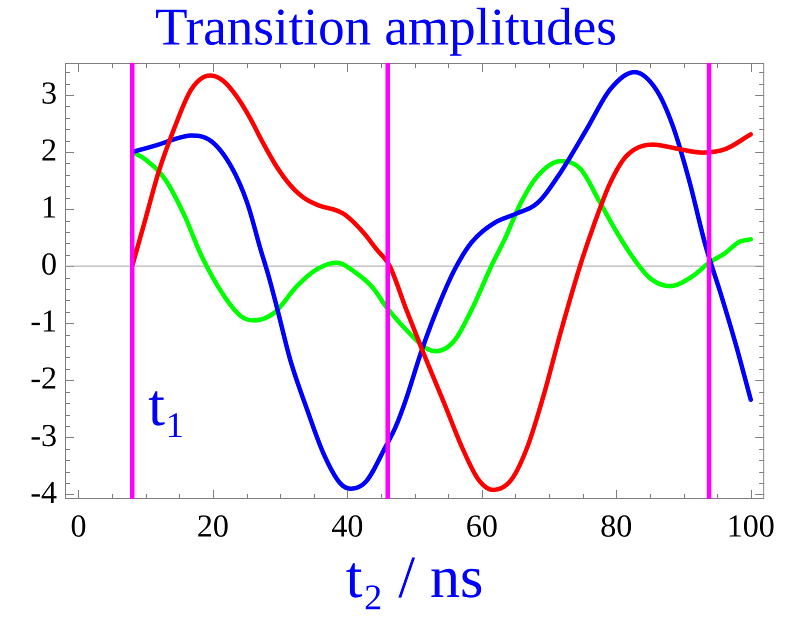 Image resolution: width=785 pixels, height=623 pixels. Describe the element at coordinates (43, 320) in the screenshot. I see `y-tick-label: -1` at that location.